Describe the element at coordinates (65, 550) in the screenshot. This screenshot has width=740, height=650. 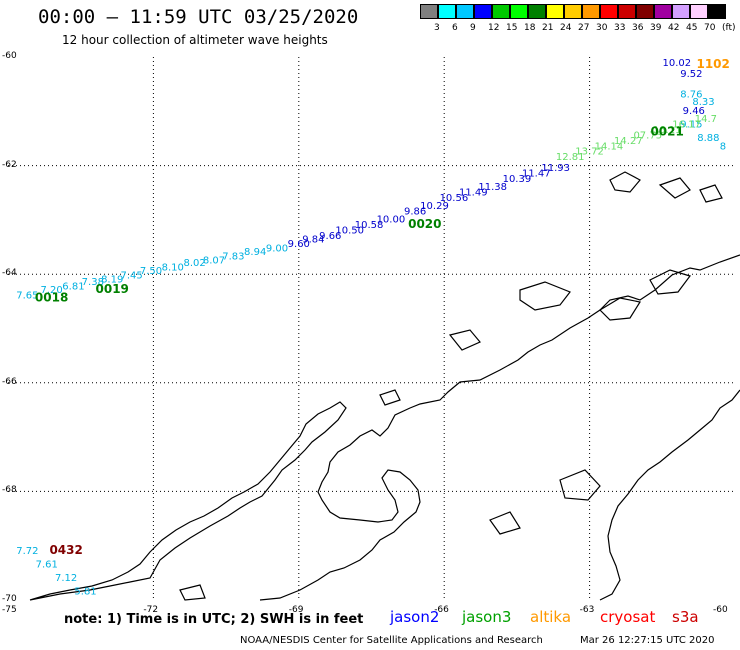
I see `pass-time-label: 0432` at that location.